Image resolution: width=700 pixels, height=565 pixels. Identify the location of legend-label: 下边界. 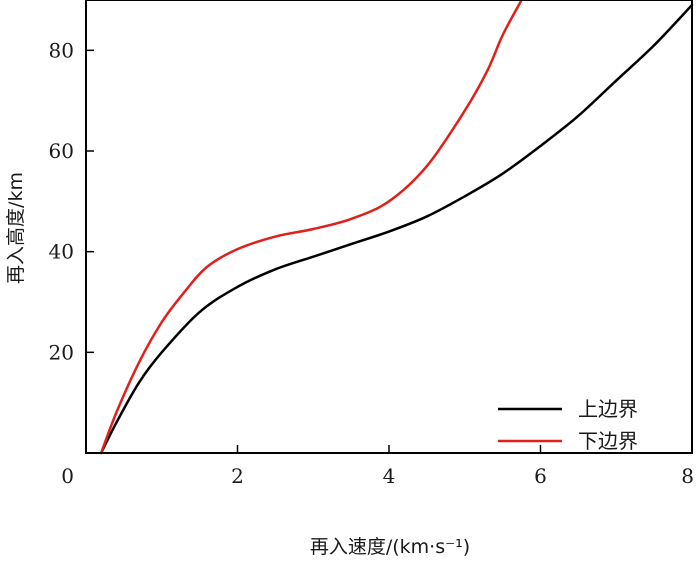
(608, 441).